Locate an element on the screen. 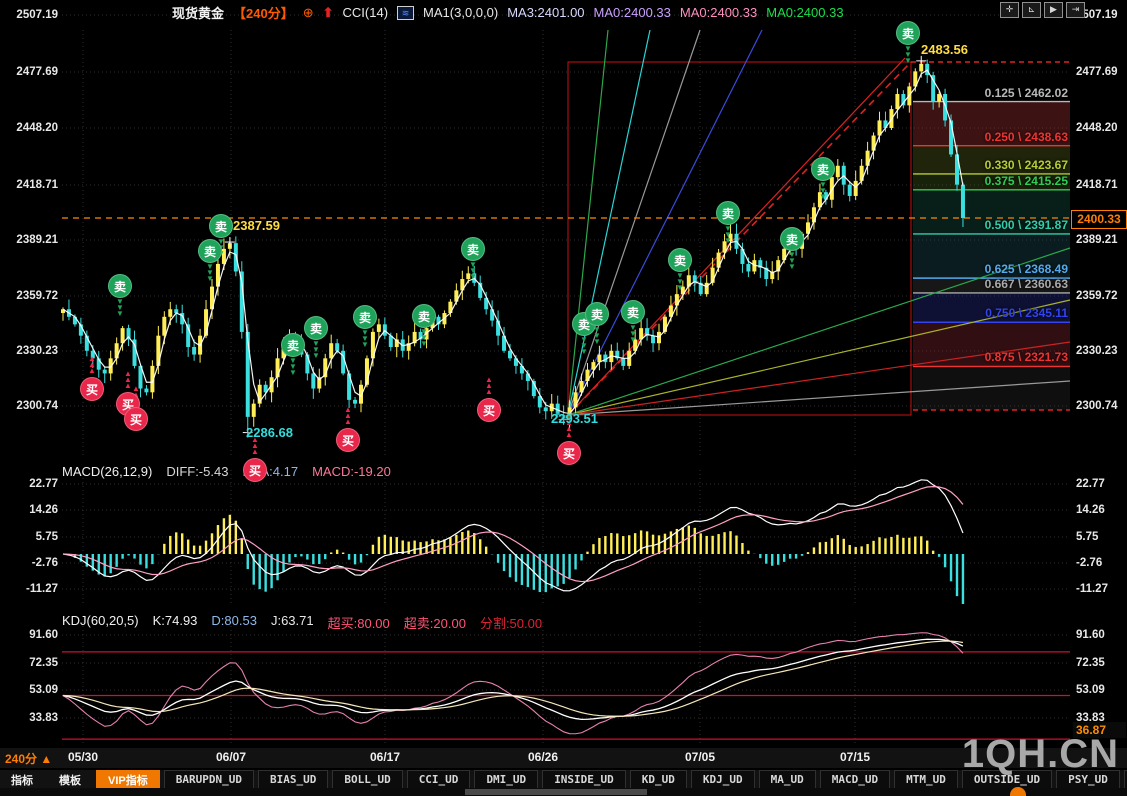  tab-outside-ud: OUTSIDE_UD is located at coordinates (1007, 779).